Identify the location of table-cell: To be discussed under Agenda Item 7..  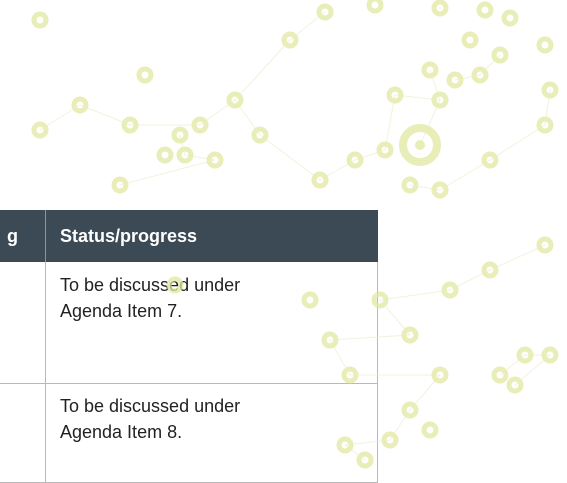
(211, 323).